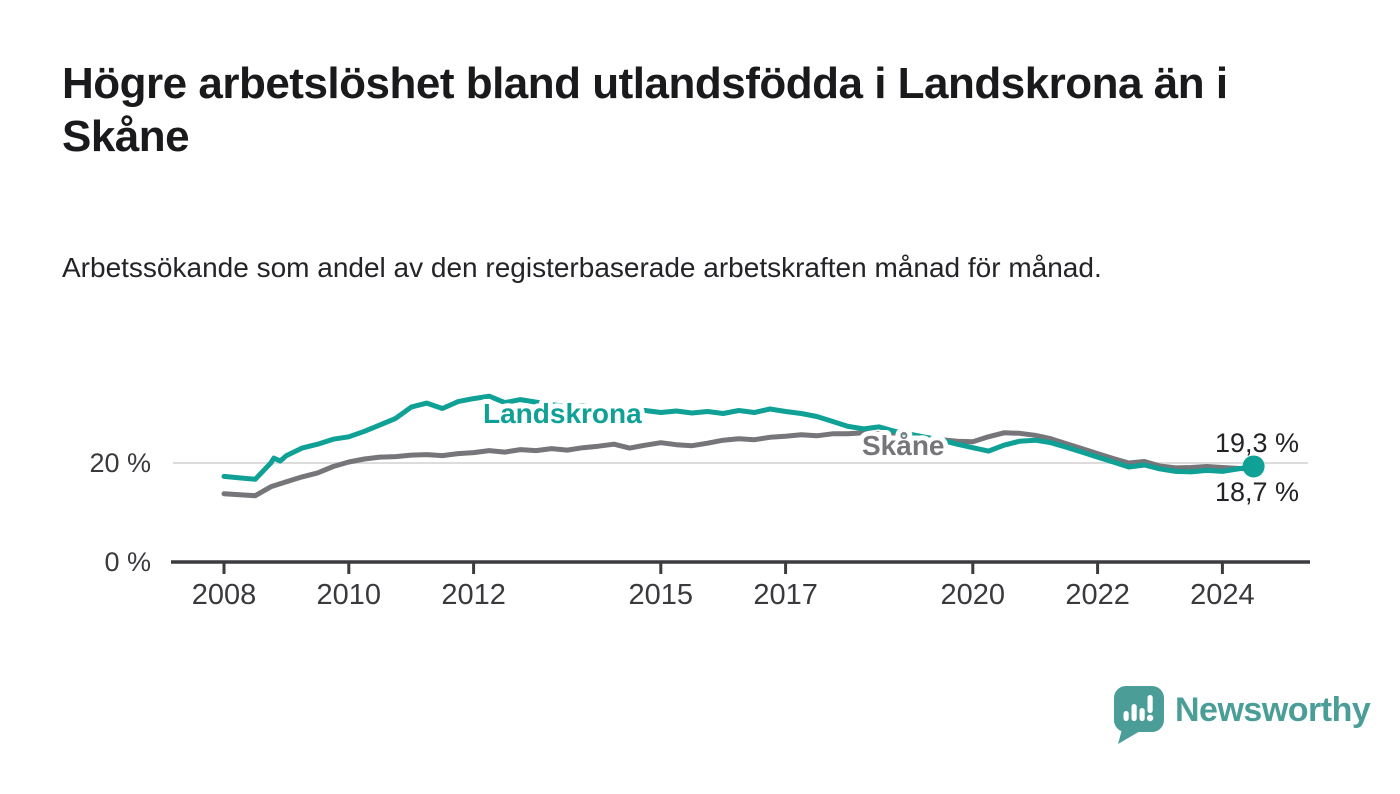  Describe the element at coordinates (661, 595) in the screenshot. I see `x-axis-label-2015: 2015` at that location.